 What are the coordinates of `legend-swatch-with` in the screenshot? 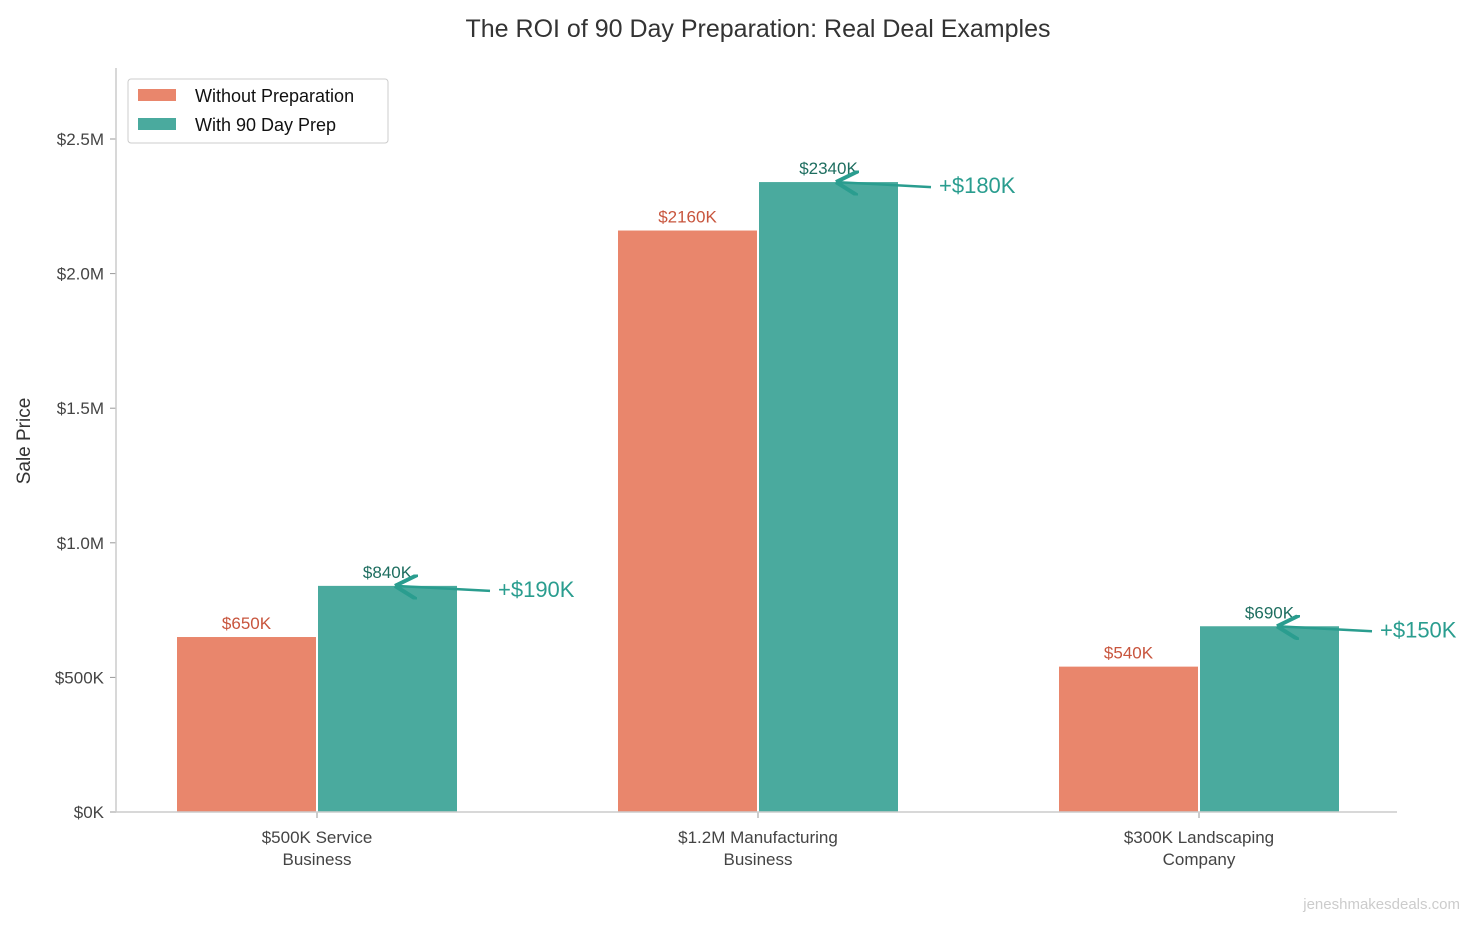 It's located at (157, 124).